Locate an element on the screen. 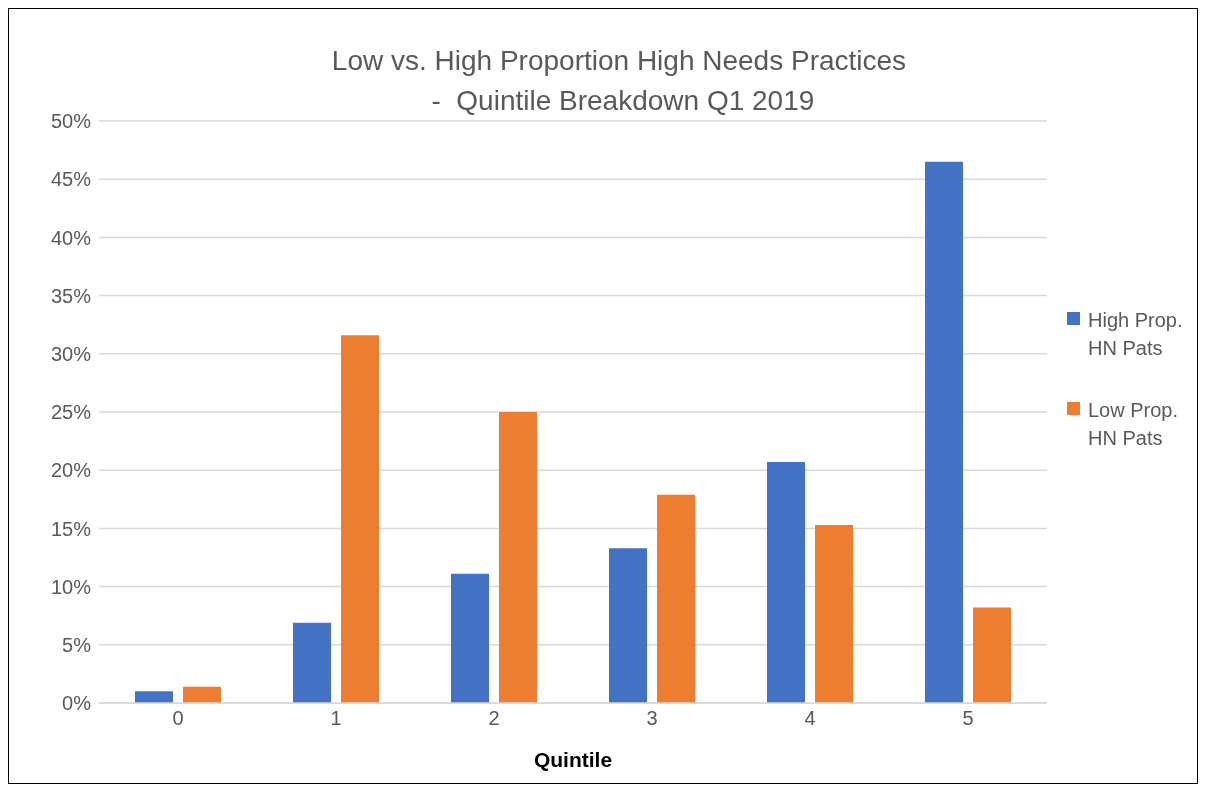  legend-label: Low Prop. HN Pats is located at coordinates (1134, 424).